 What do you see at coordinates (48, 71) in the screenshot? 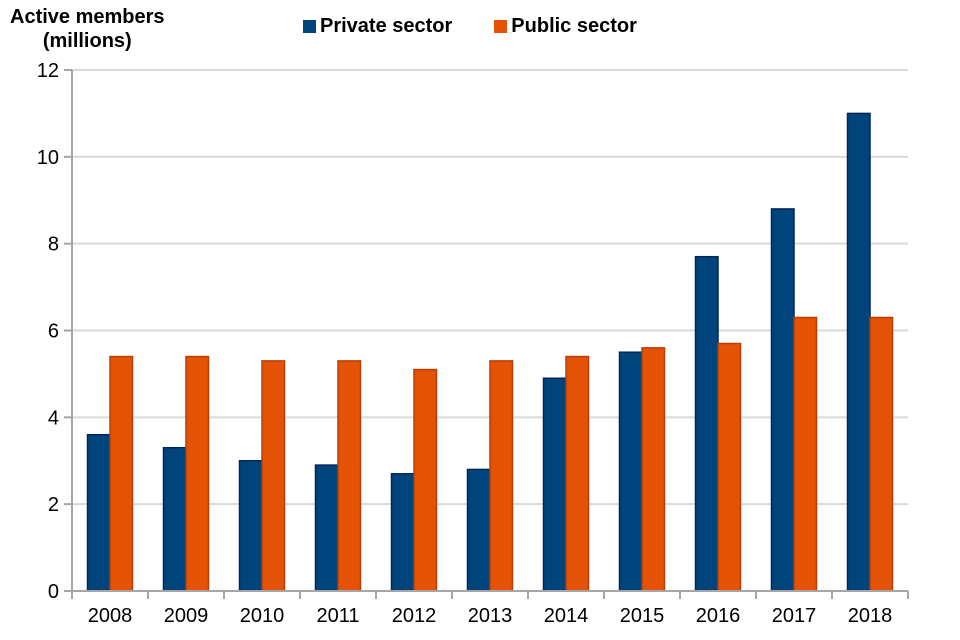
I see `y-tick-label-12: 12` at bounding box center [48, 71].